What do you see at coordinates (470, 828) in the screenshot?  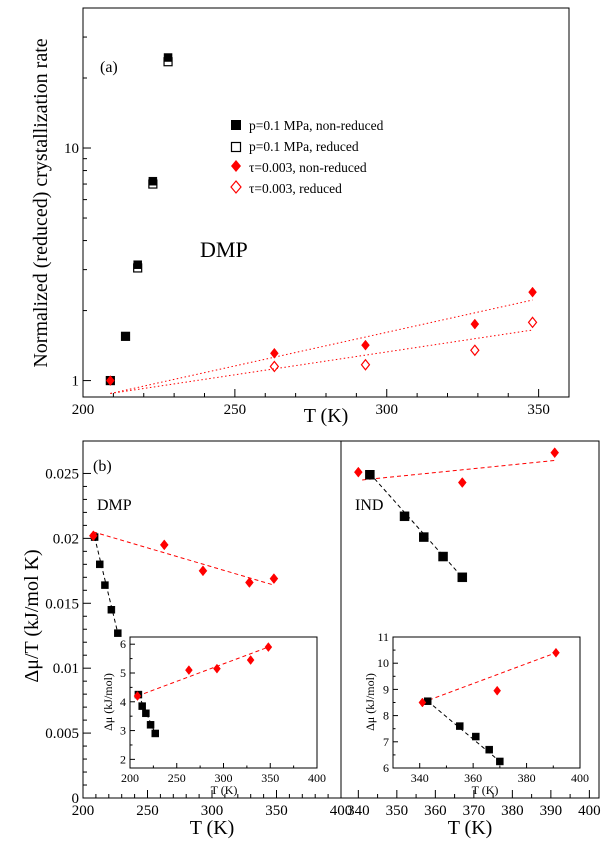 I see `panel-b-right-xlabel: T (K)` at bounding box center [470, 828].